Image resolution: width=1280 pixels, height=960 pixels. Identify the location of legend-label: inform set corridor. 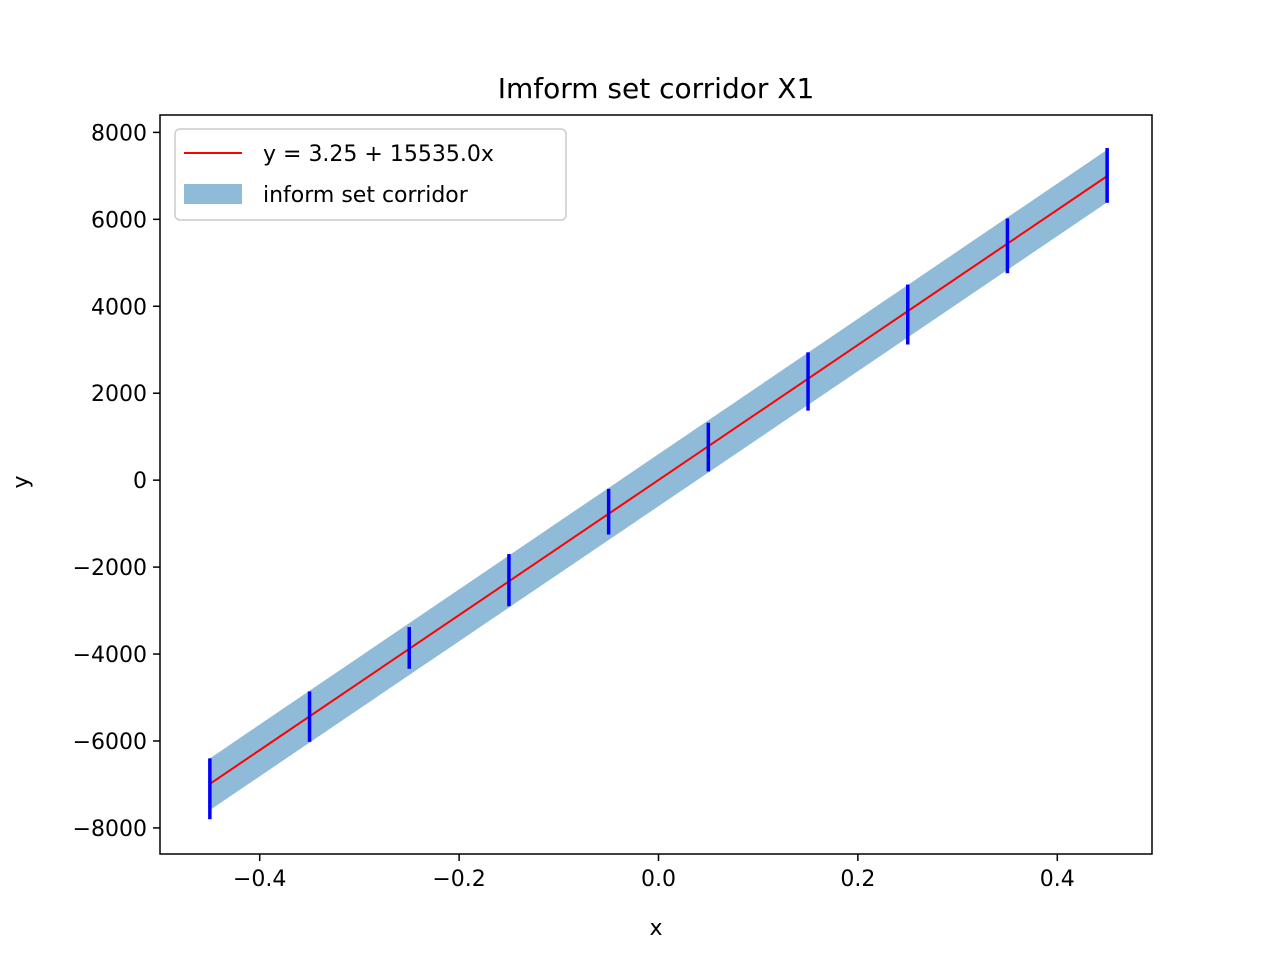
(366, 195).